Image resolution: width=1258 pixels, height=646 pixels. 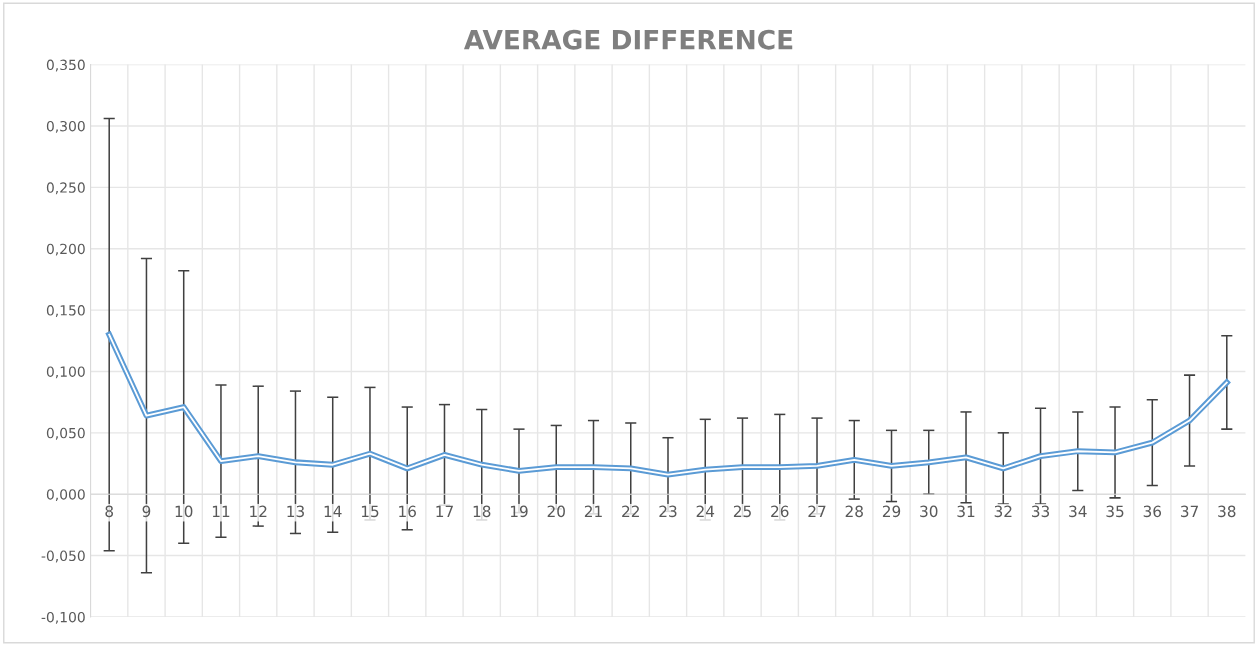 What do you see at coordinates (556, 511) in the screenshot?
I see `x-tick-label: 20` at bounding box center [556, 511].